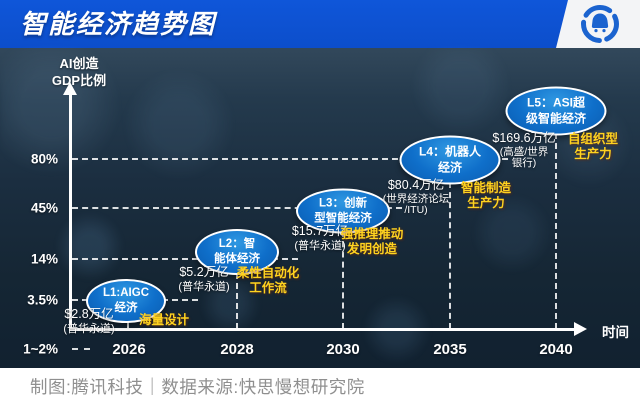 Image resolution: width=640 pixels, height=415 pixels. I want to click on node-l3-value: $15.7万亿 (普华永道), so click(320, 238).